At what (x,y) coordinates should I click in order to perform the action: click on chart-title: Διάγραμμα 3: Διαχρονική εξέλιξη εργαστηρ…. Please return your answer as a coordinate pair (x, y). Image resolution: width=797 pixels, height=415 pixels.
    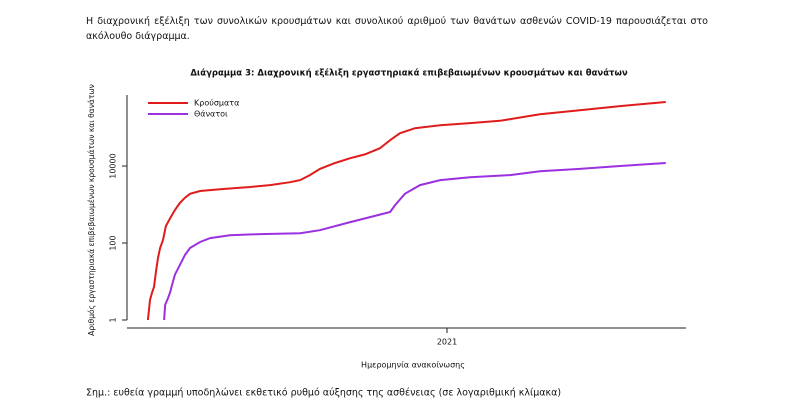
    Looking at the image, I should click on (409, 73).